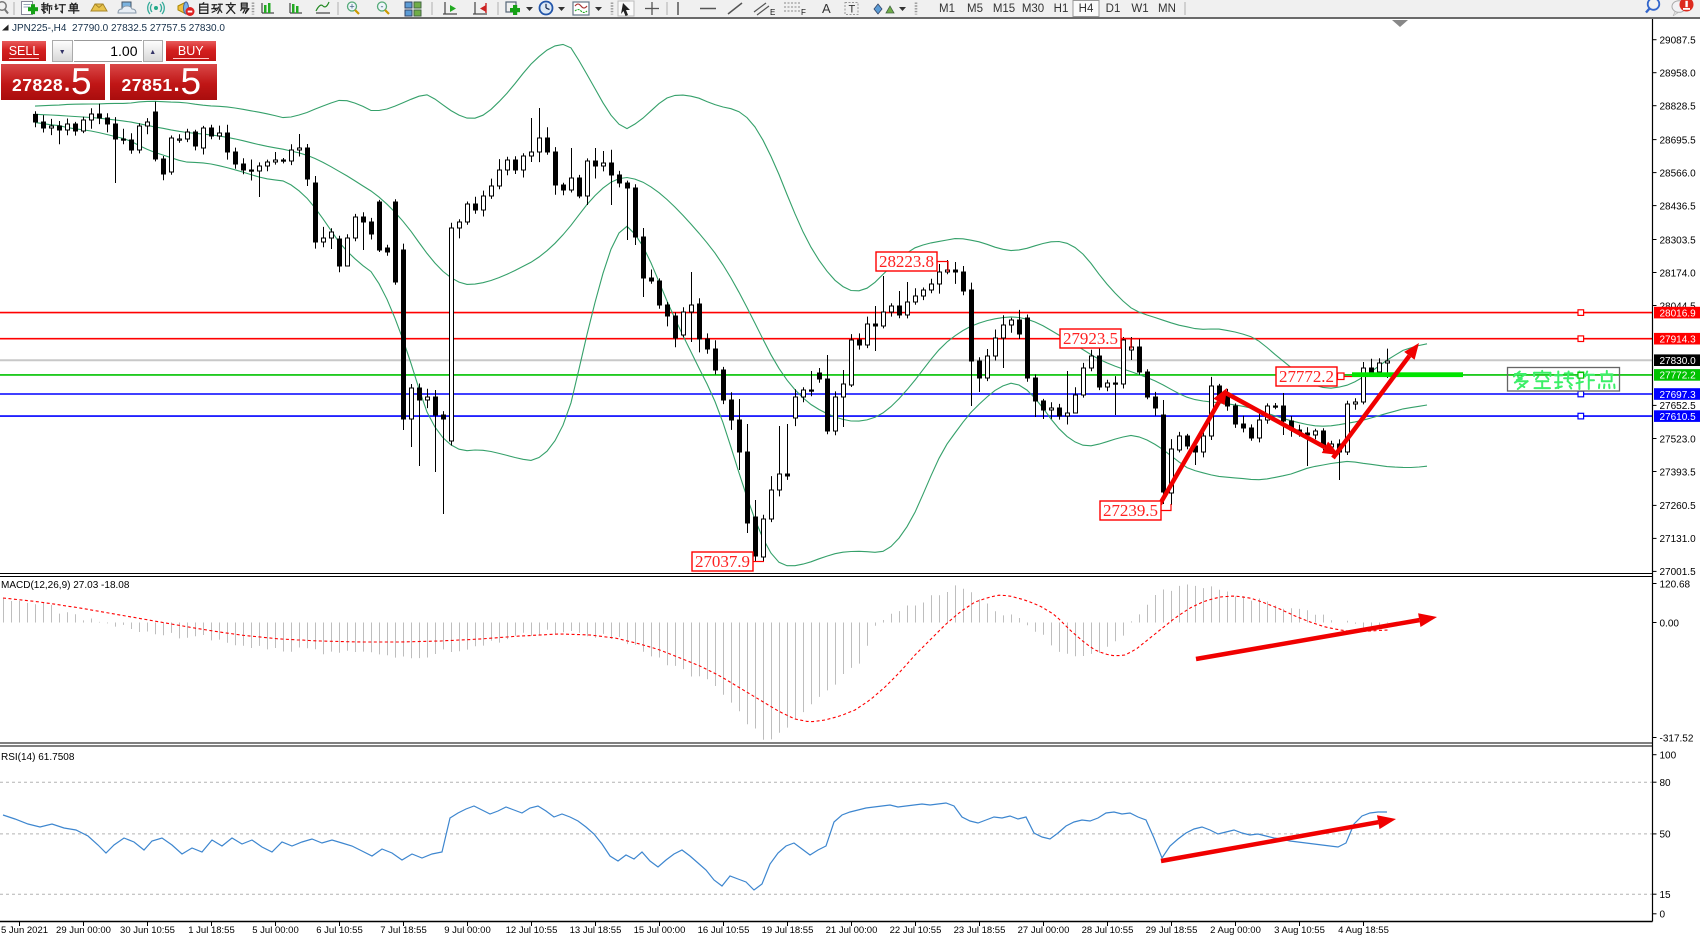 The height and width of the screenshot is (942, 1700). Describe the element at coordinates (1172, 930) in the screenshot. I see `svg-text: 29 Jul 18:55` at that location.